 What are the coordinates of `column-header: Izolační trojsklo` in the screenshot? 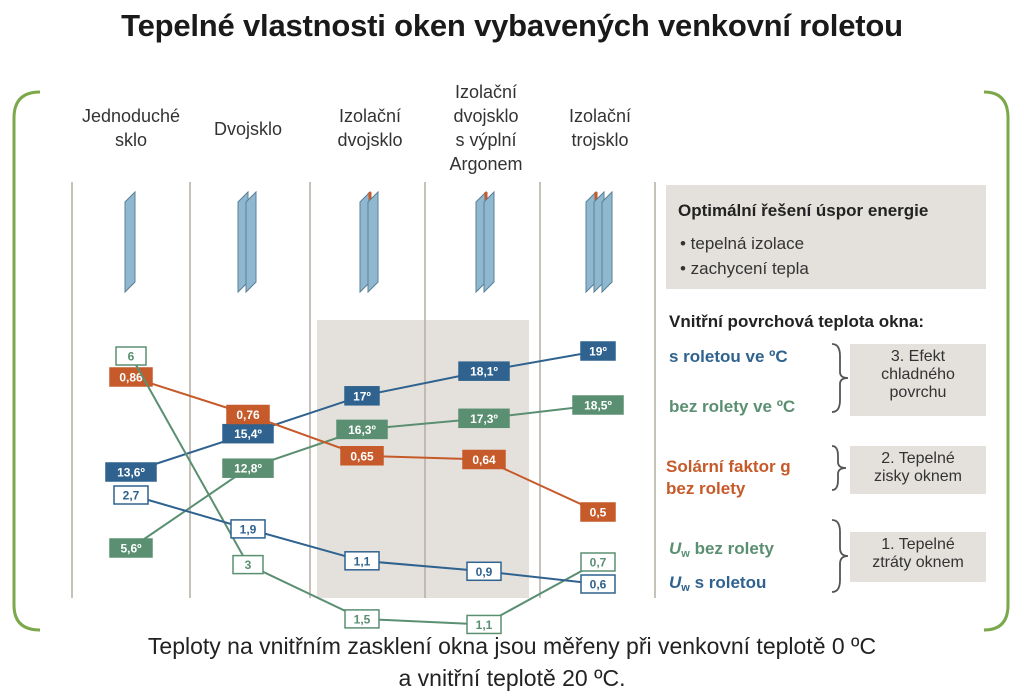 It's located at (600, 128).